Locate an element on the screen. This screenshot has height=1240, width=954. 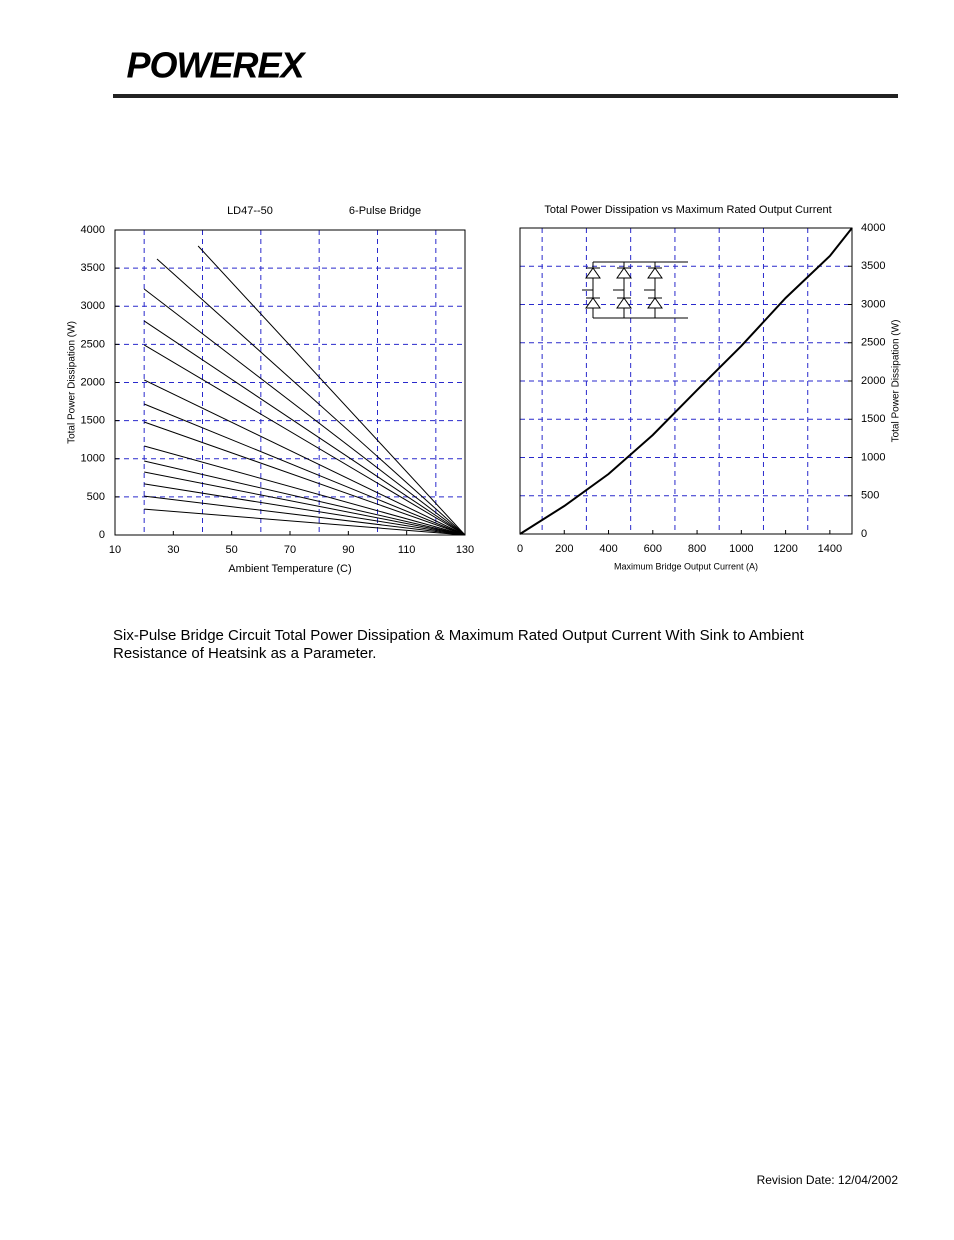
x-tick-label: 130 is located at coordinates (465, 550).